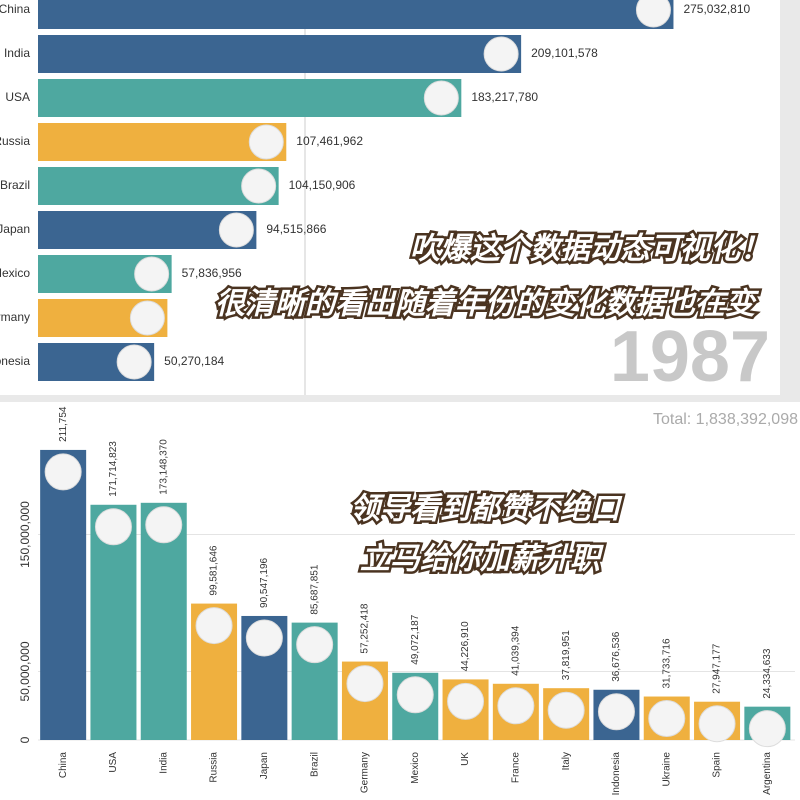 This screenshot has height=800, width=800. Describe the element at coordinates (487, 304) in the screenshot. I see `annotation: 很清晰的看出随着年份的变化数据也在变` at that location.